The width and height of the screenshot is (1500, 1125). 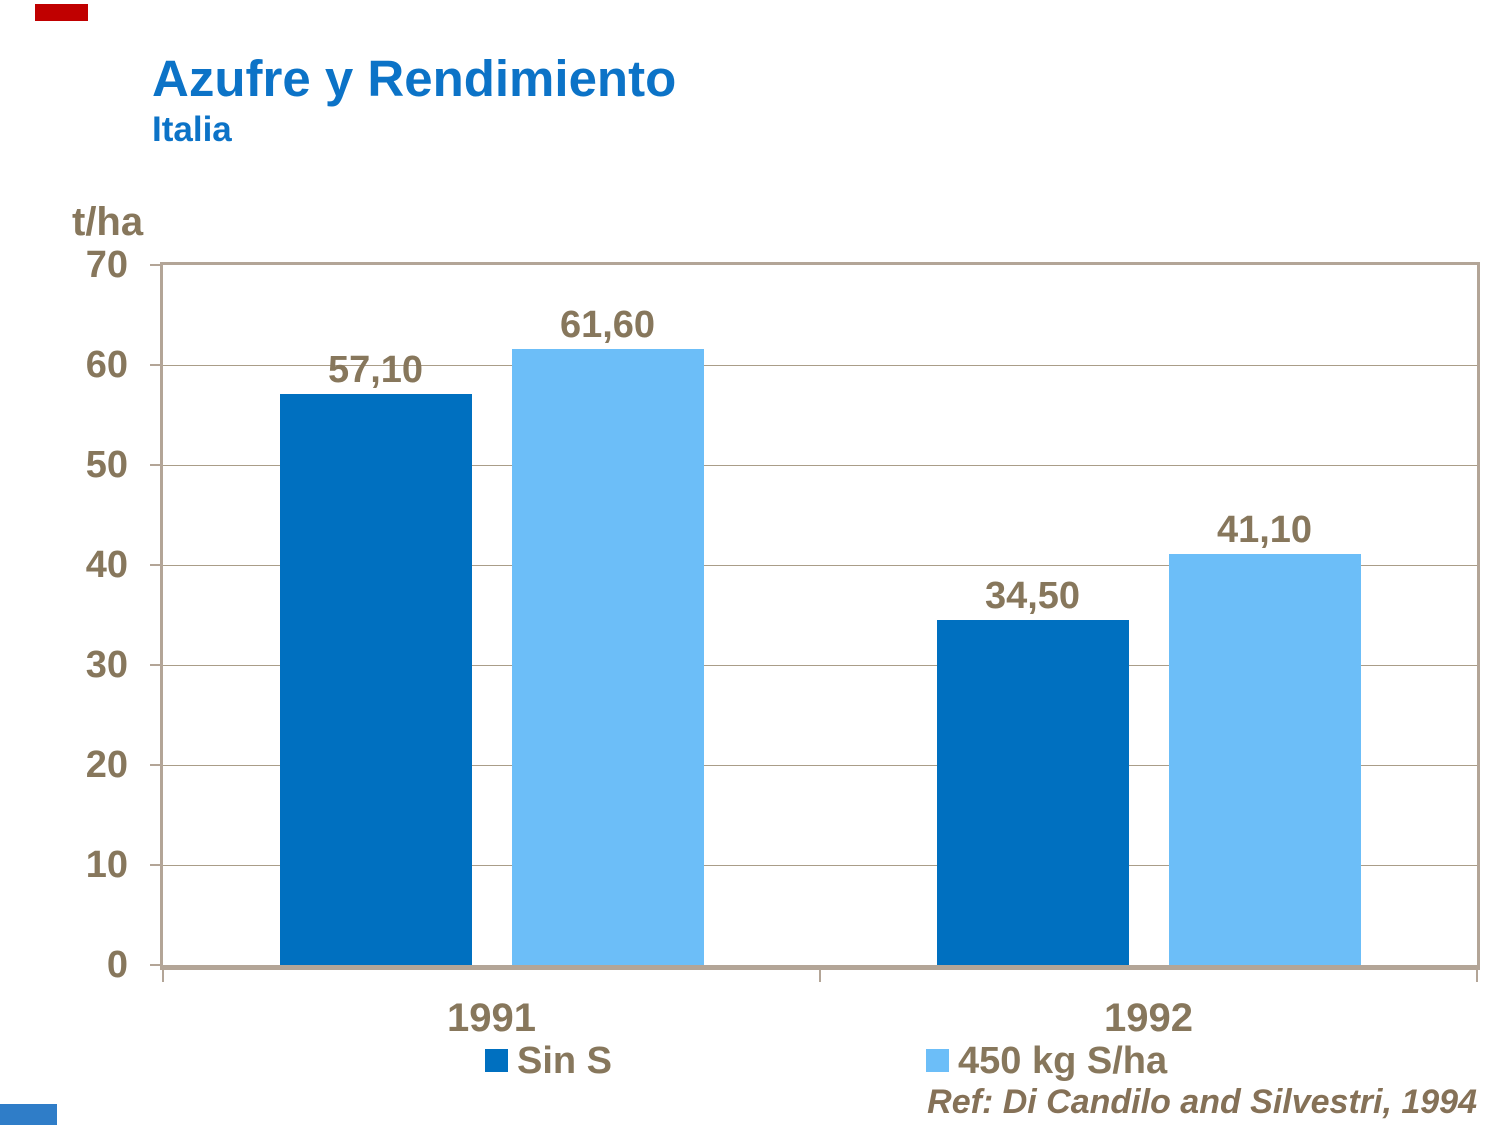 I want to click on bar-value-label: 34,50, so click(x=1032, y=596).